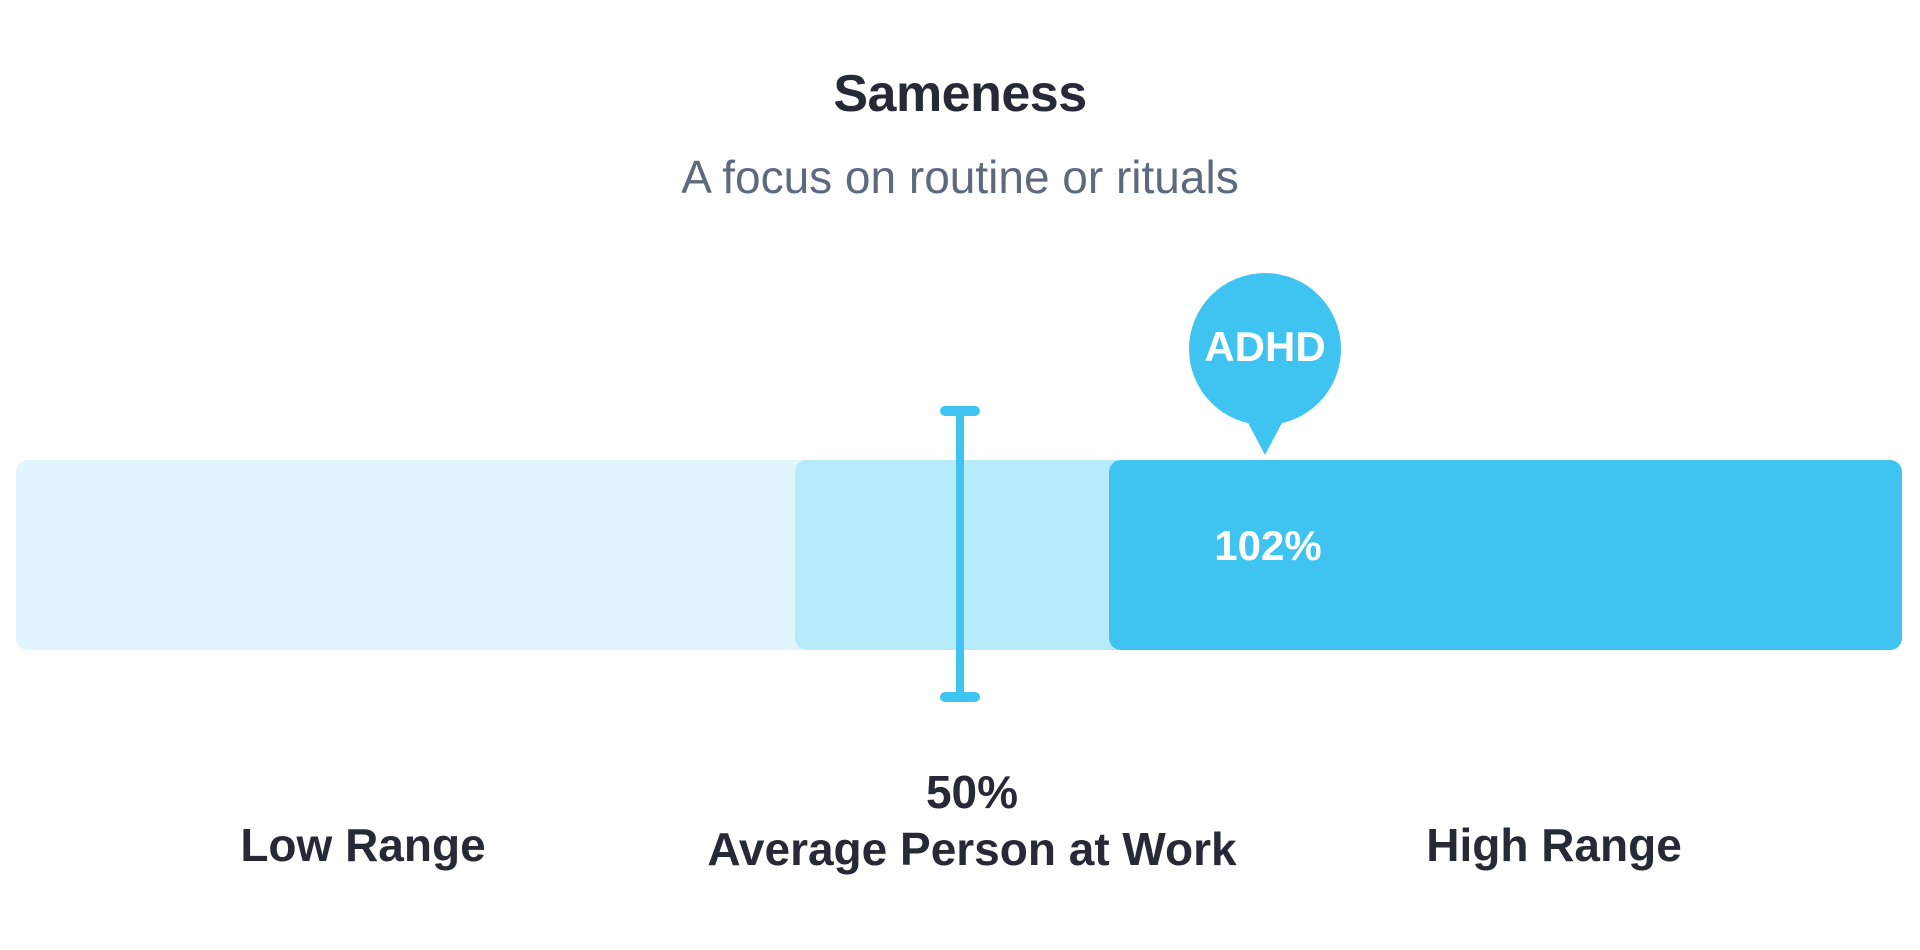  I want to click on adhd-percent-label: 102%, so click(1268, 545).